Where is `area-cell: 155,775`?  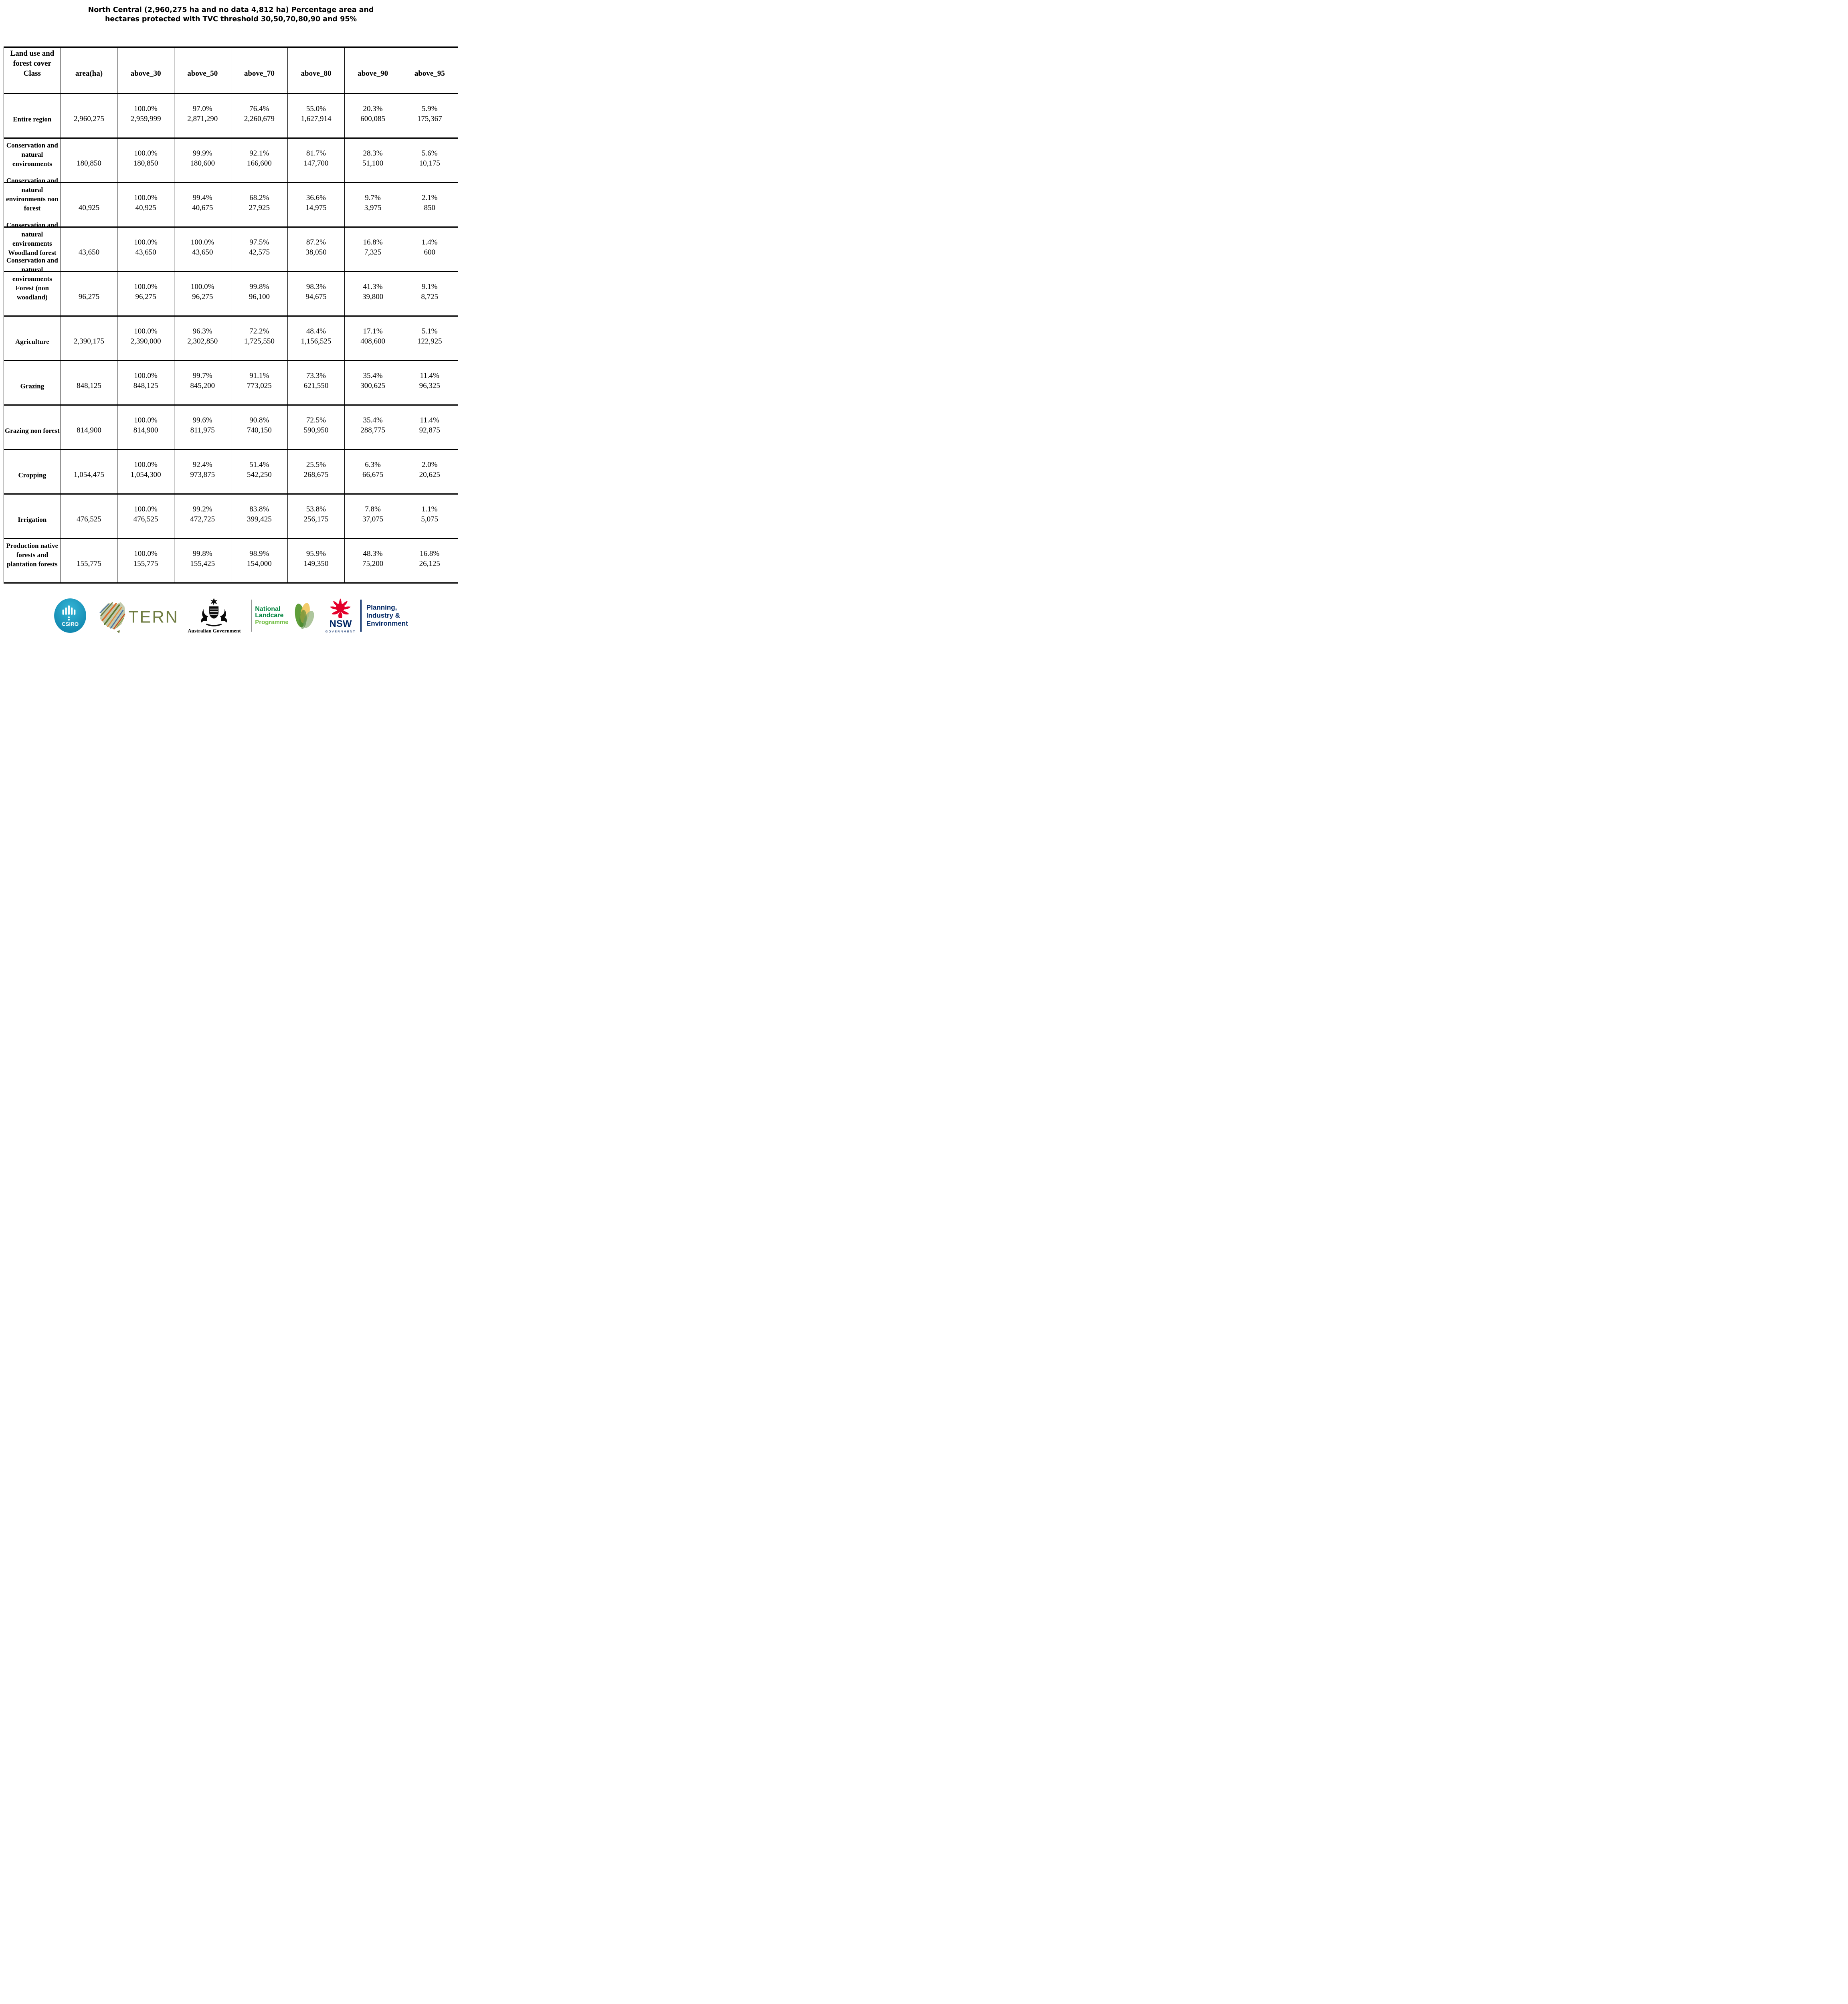 area-cell: 155,775 is located at coordinates (88, 560).